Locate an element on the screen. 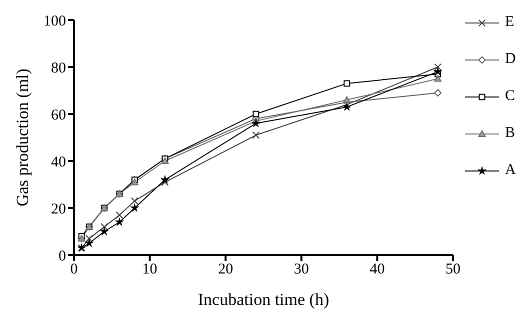  x-tick-label: 20 is located at coordinates (226, 270).